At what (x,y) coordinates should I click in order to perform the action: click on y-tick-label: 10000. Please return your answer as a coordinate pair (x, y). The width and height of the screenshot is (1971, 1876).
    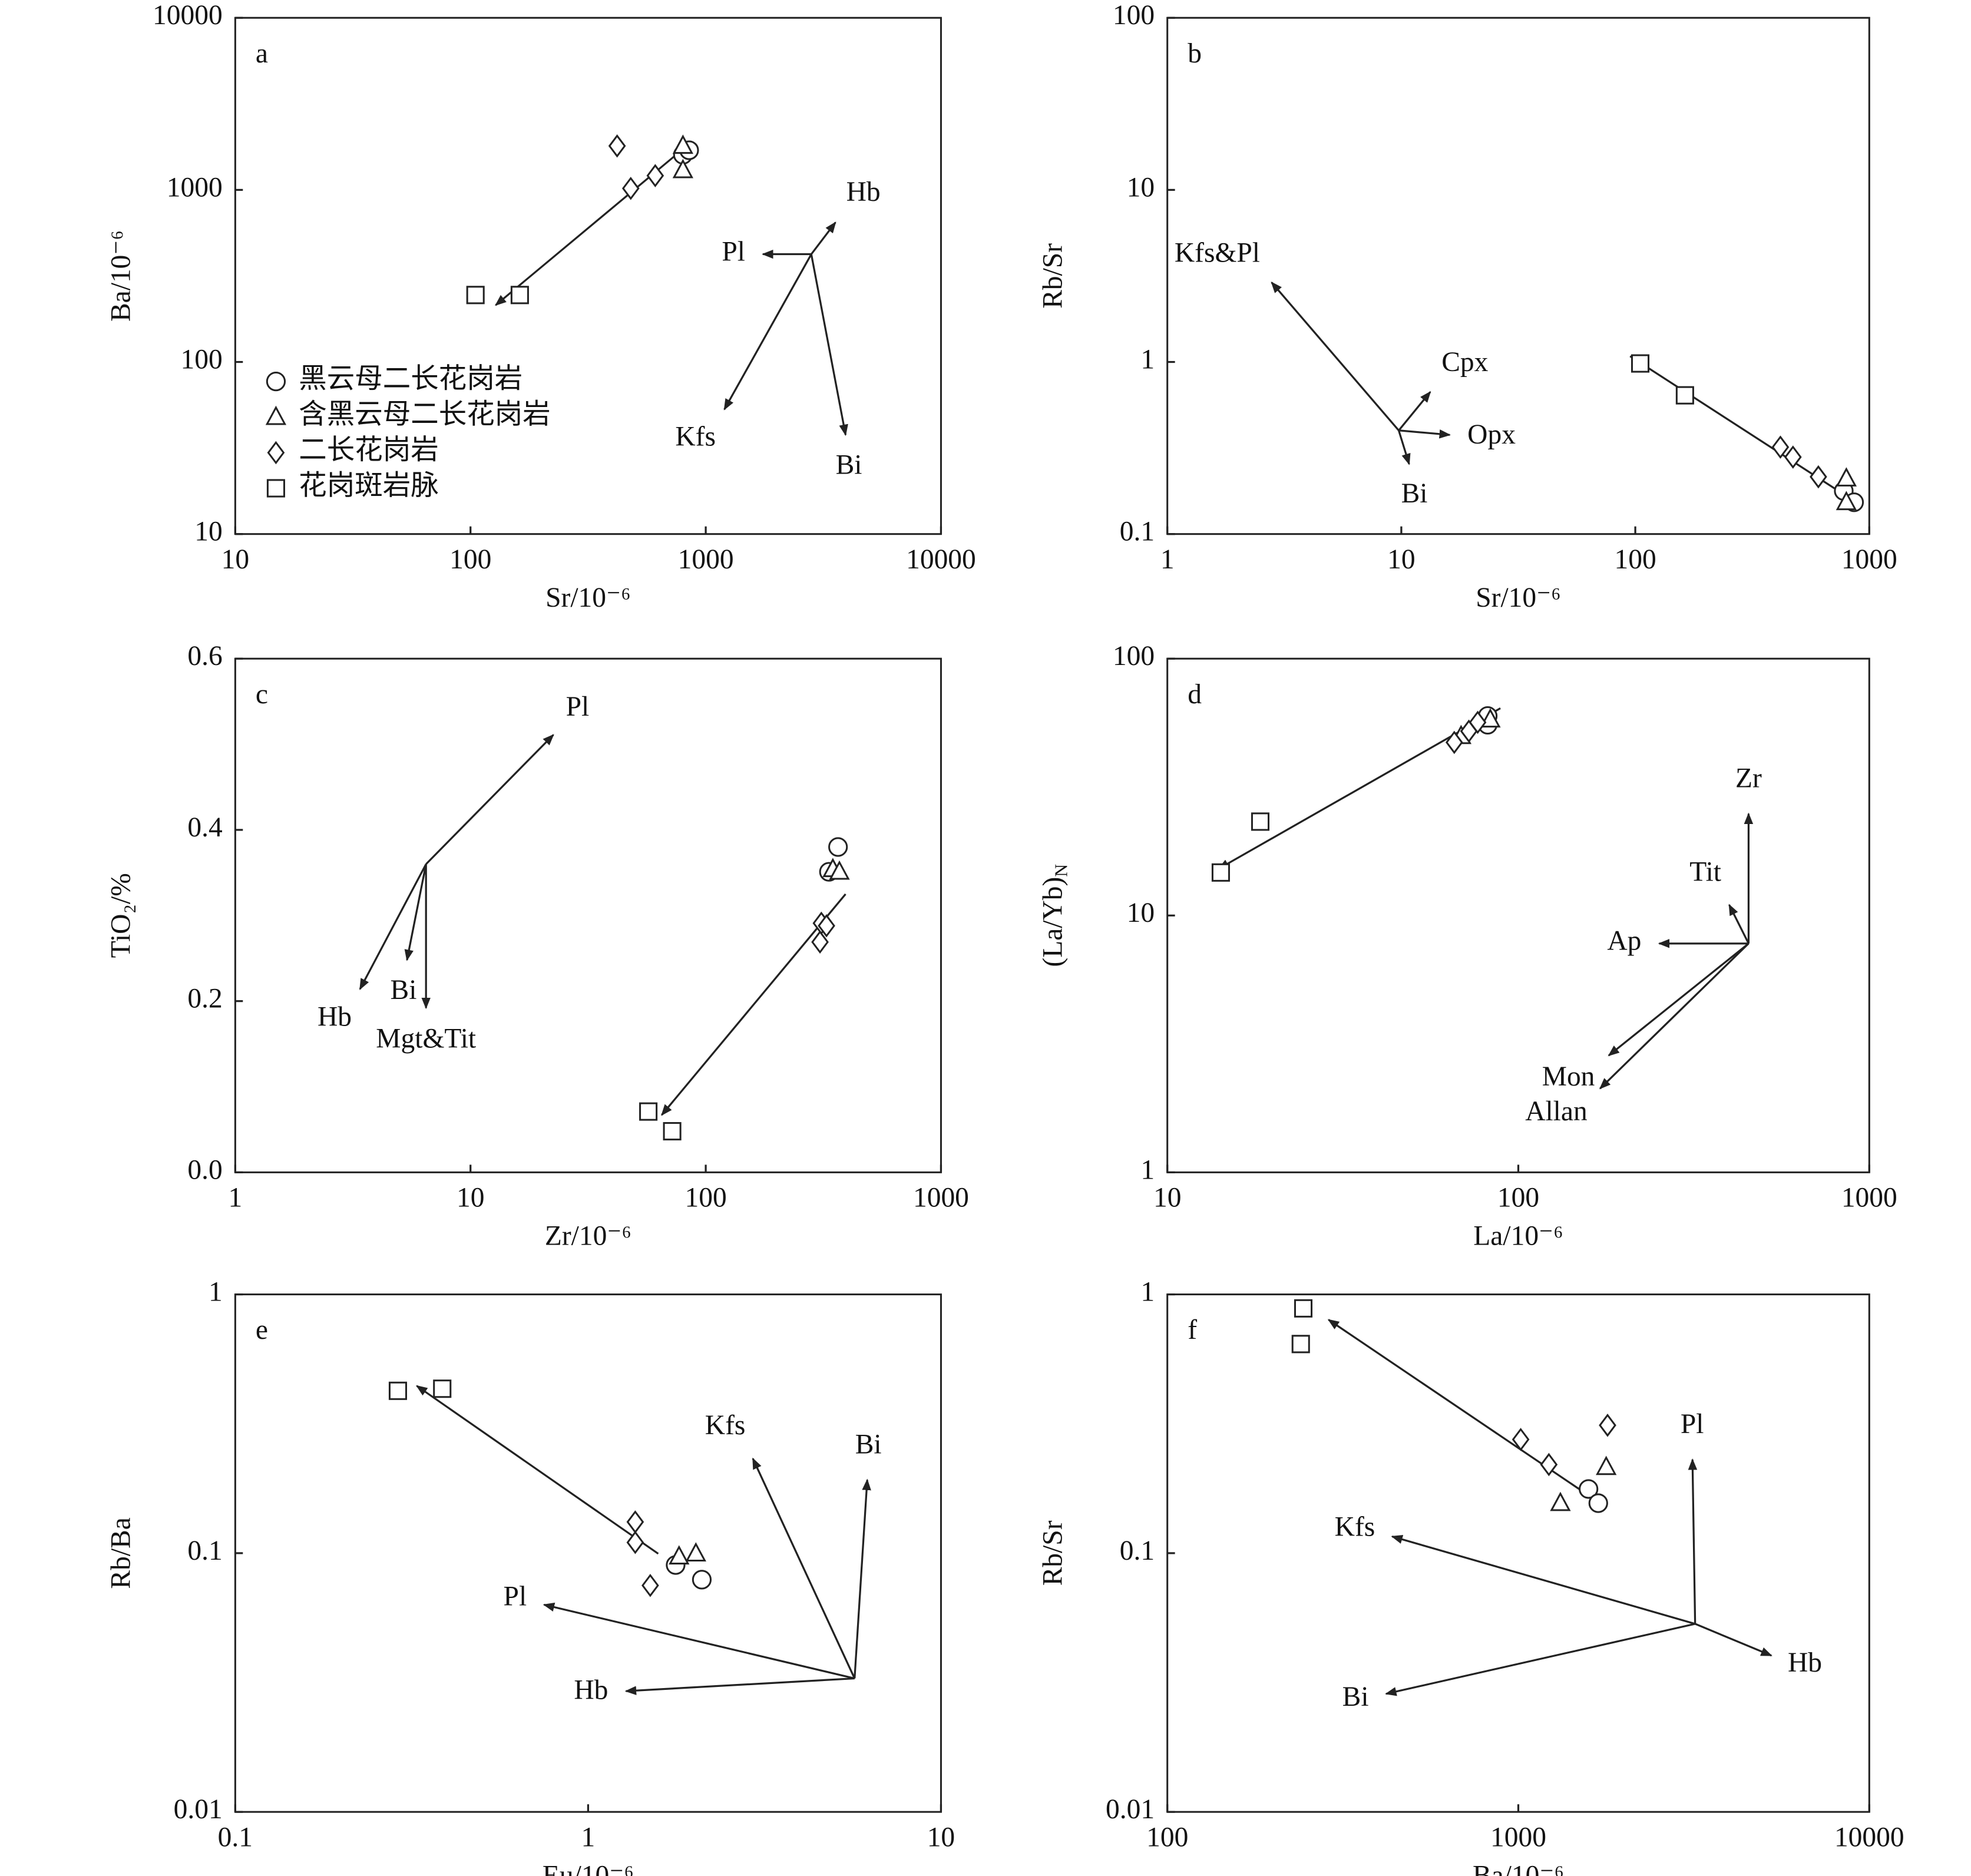
    Looking at the image, I should click on (188, 15).